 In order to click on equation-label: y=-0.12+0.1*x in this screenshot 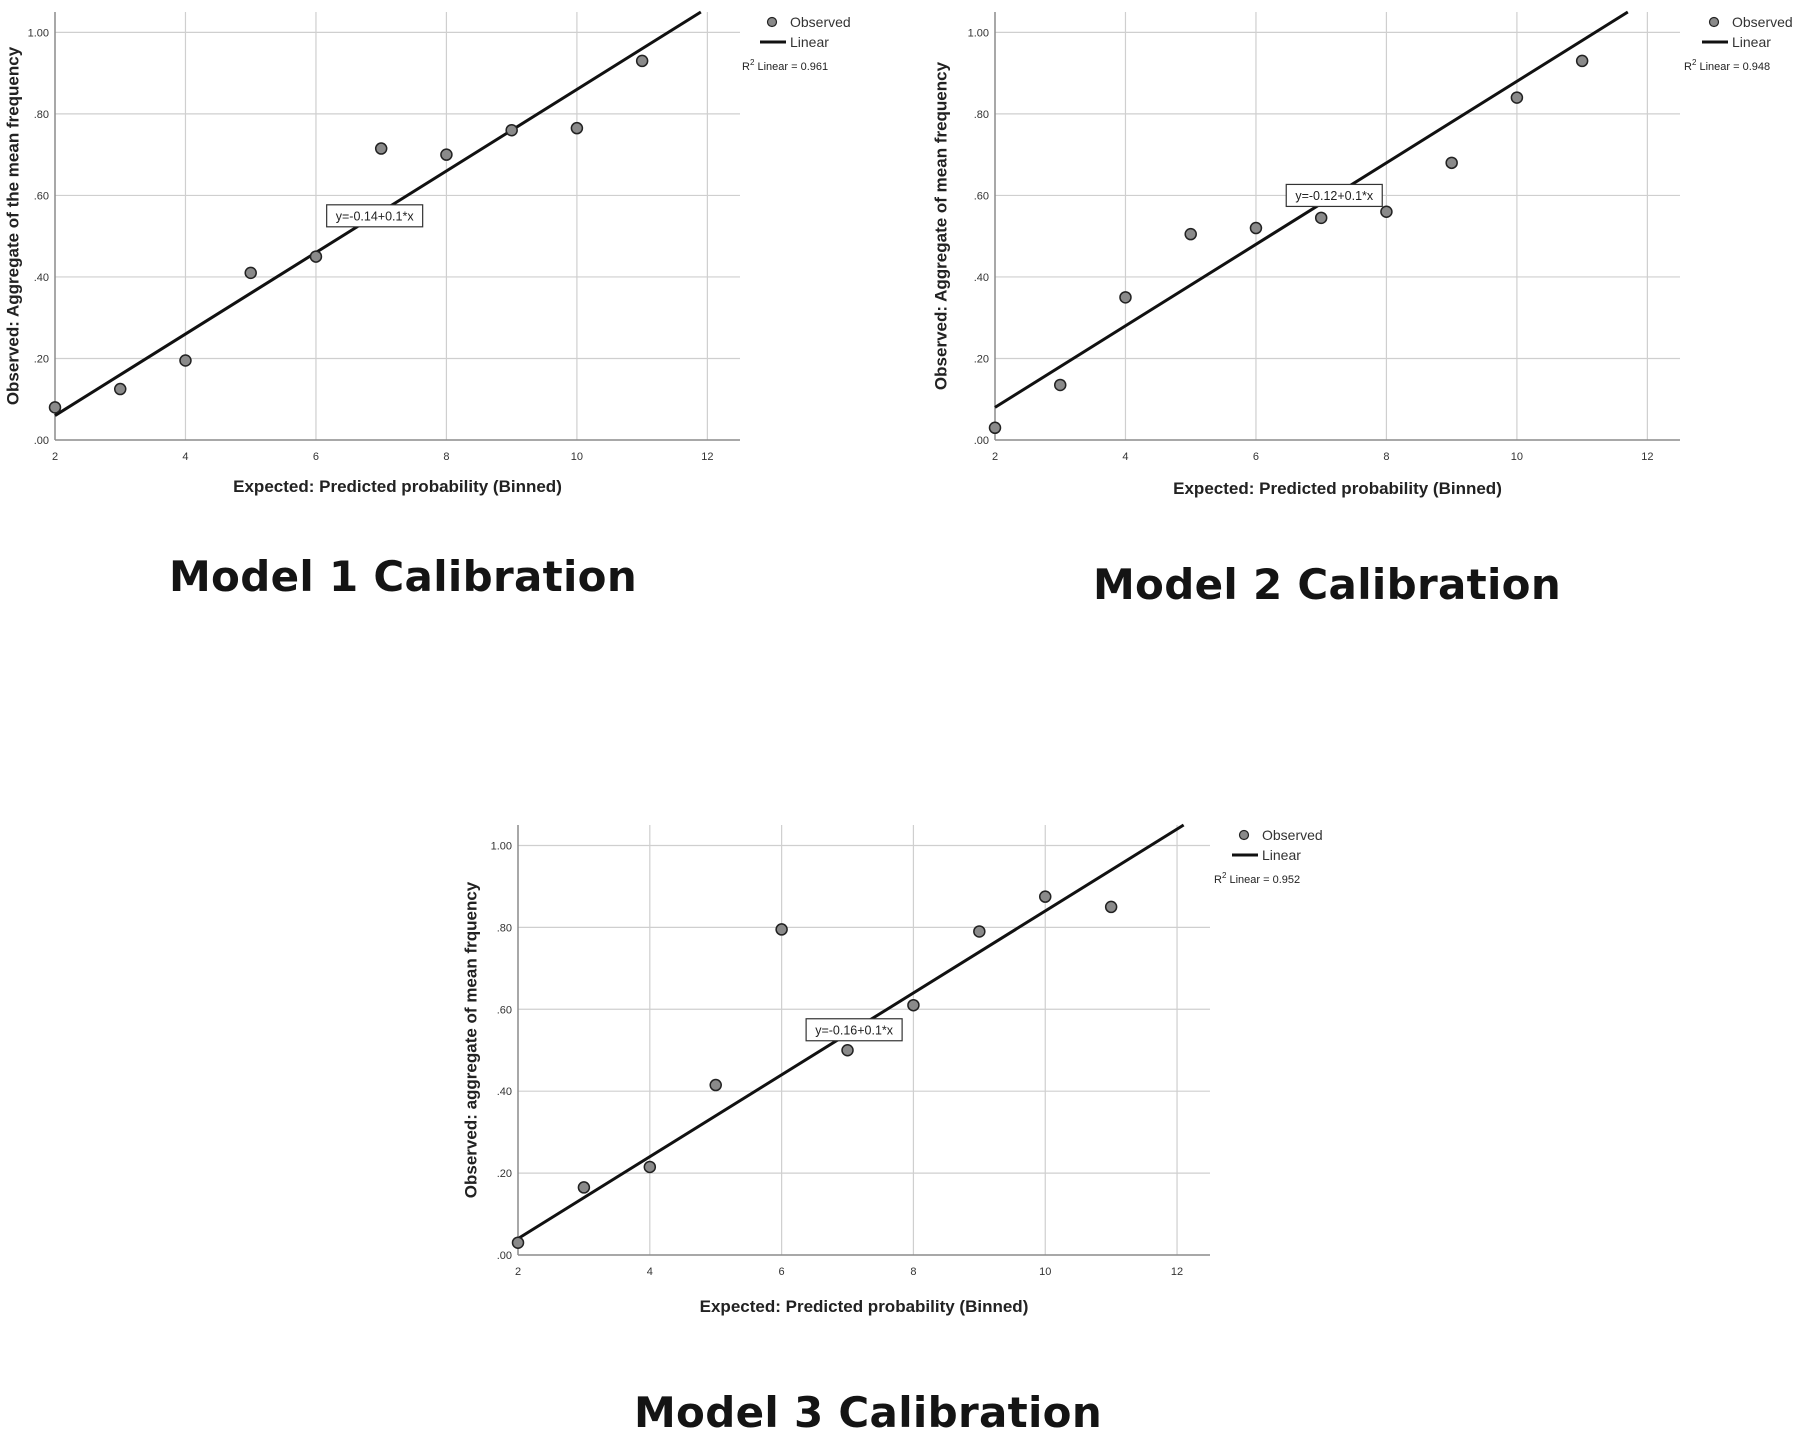, I will do `click(1334, 195)`.